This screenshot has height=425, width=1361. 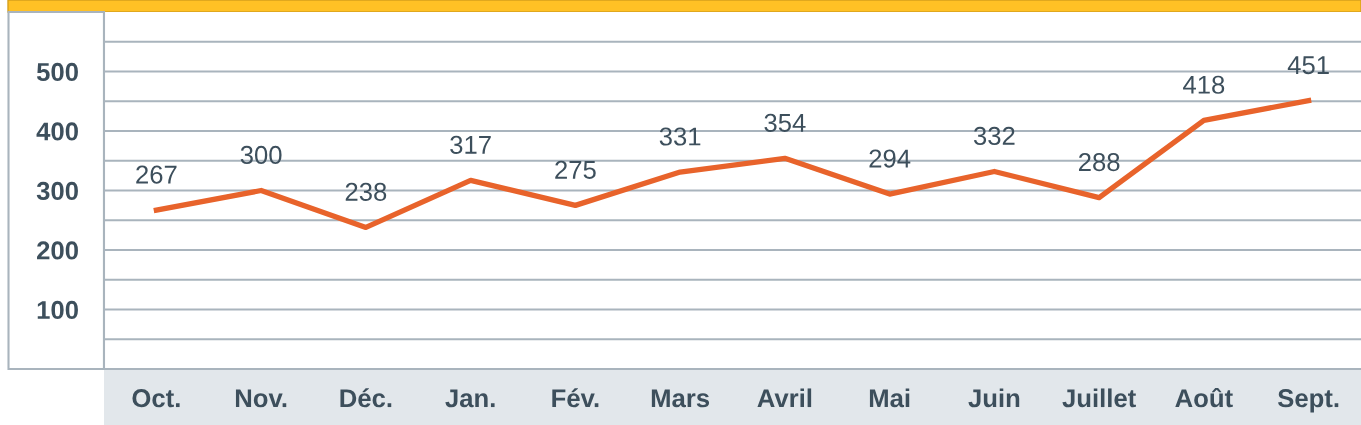 I want to click on x-tick-label: Oct., so click(x=156, y=398).